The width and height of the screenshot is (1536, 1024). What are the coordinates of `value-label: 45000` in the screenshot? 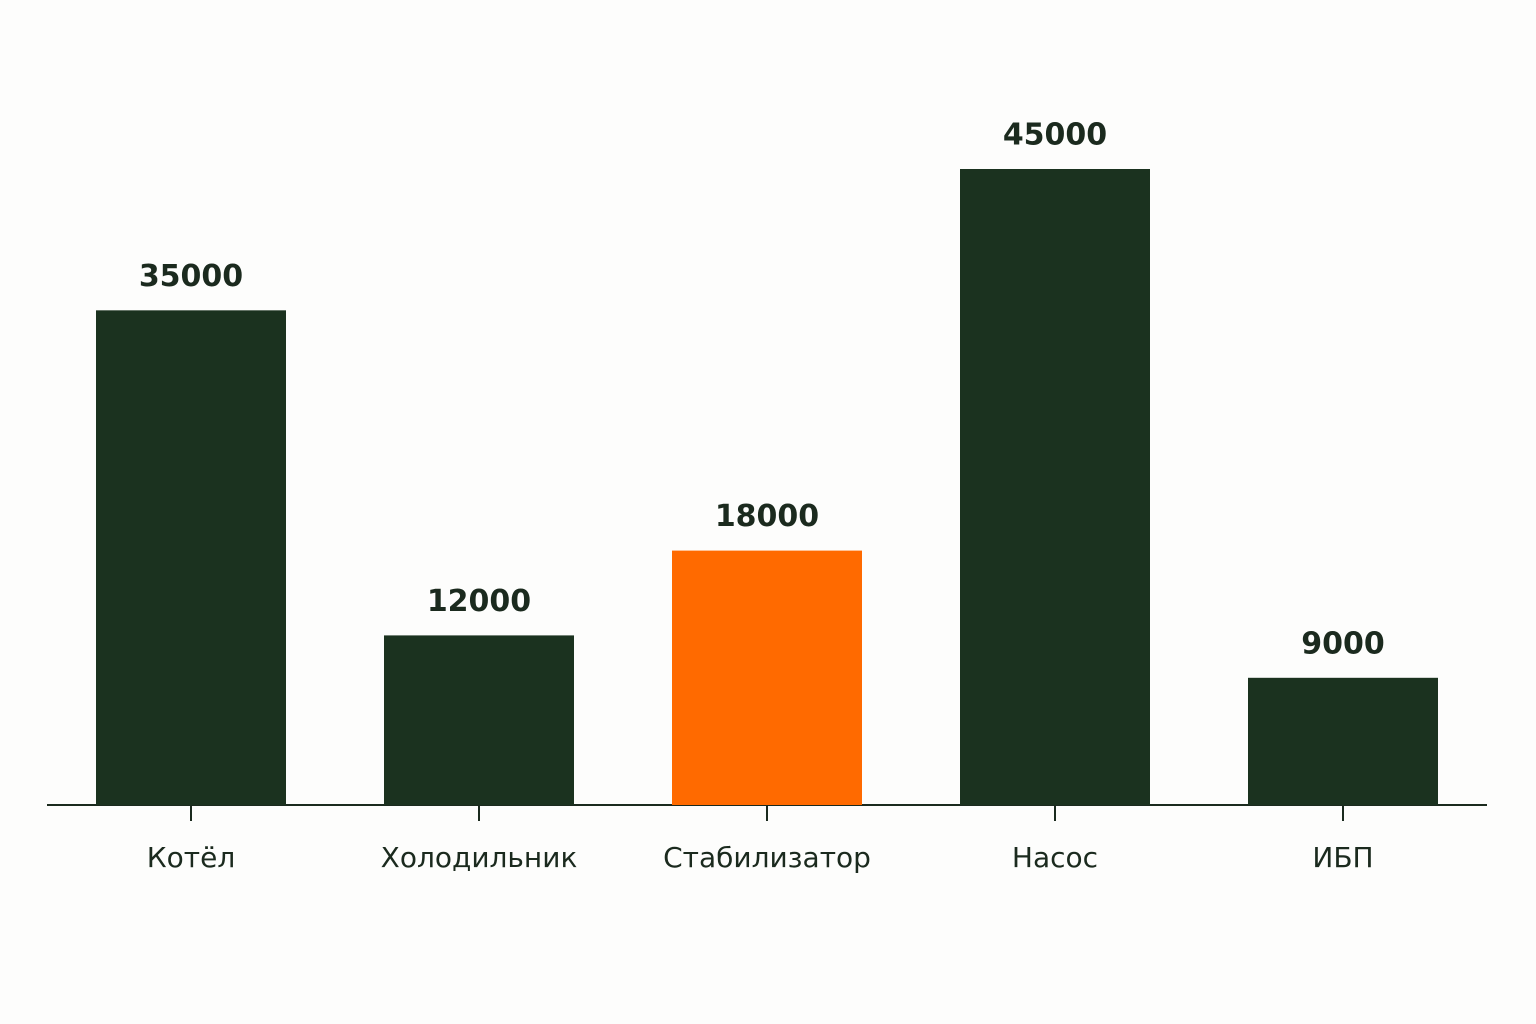 It's located at (1055, 135).